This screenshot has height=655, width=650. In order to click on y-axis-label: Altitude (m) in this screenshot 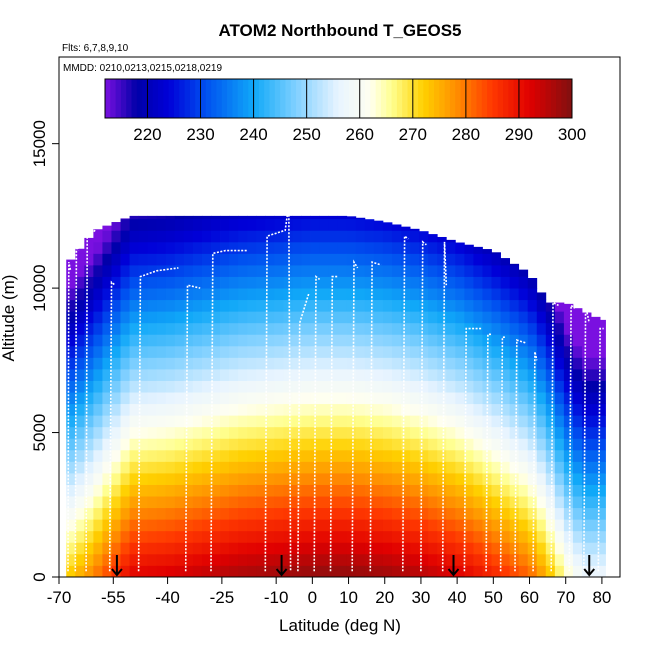, I will do `click(9, 318)`.